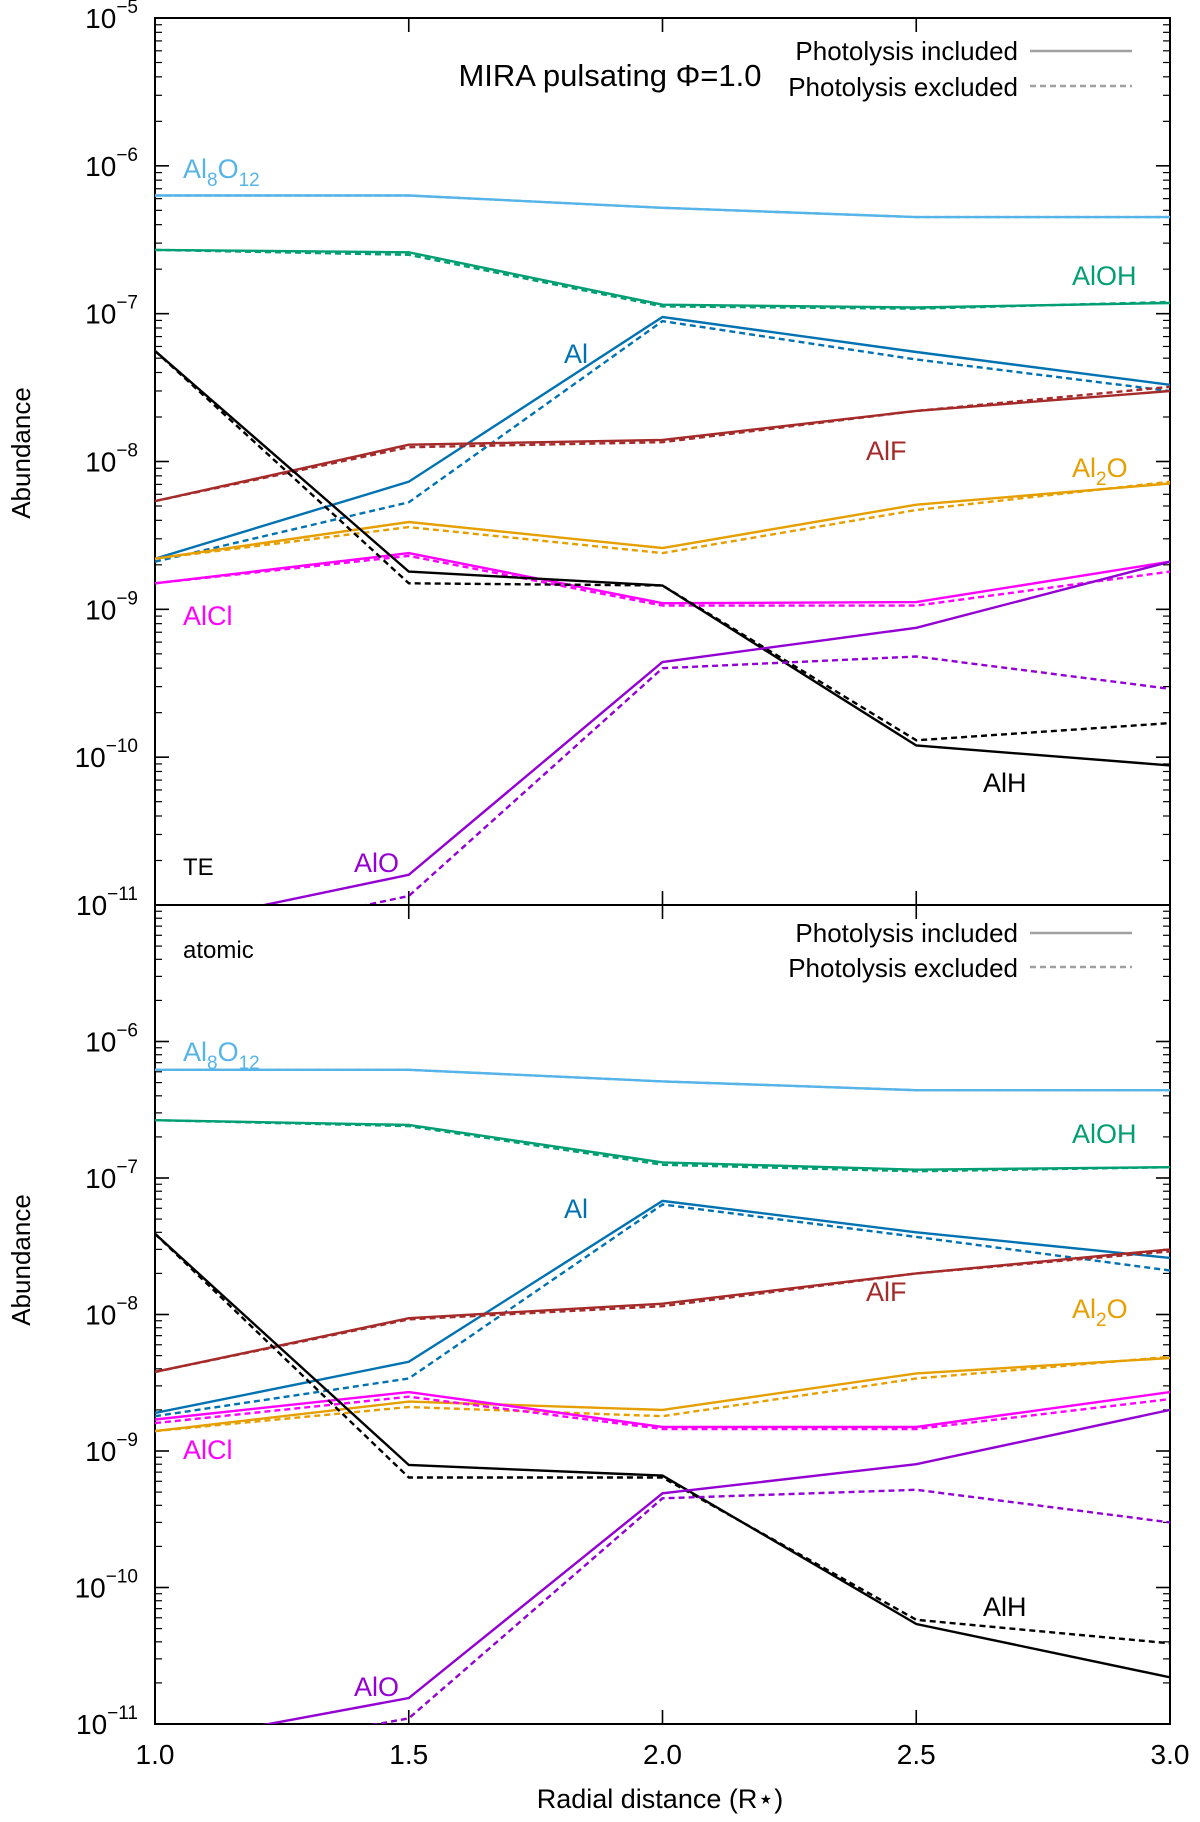  I want to click on legend-top-included-label: Photolysis included, so click(906, 51).